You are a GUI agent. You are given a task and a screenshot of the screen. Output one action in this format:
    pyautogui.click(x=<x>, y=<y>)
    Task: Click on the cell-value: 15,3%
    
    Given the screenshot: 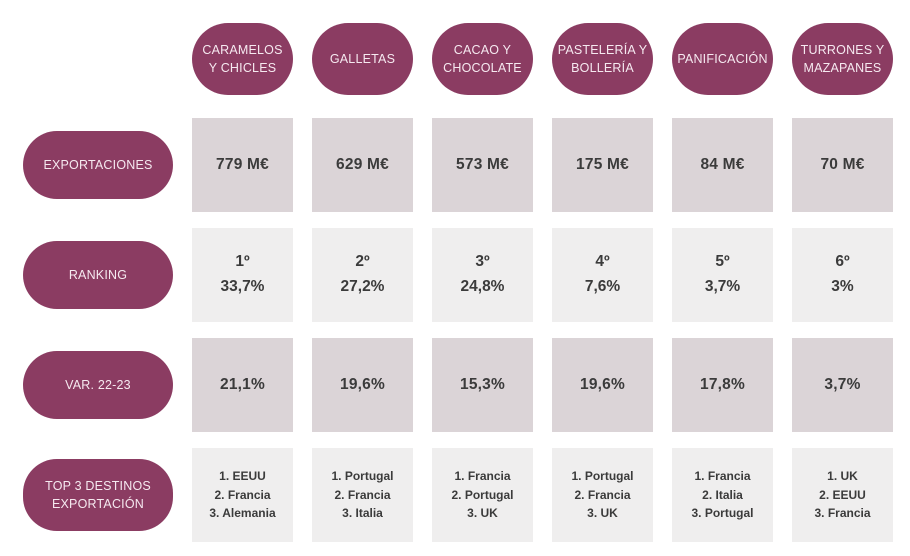 What is the action you would take?
    pyautogui.click(x=482, y=384)
    